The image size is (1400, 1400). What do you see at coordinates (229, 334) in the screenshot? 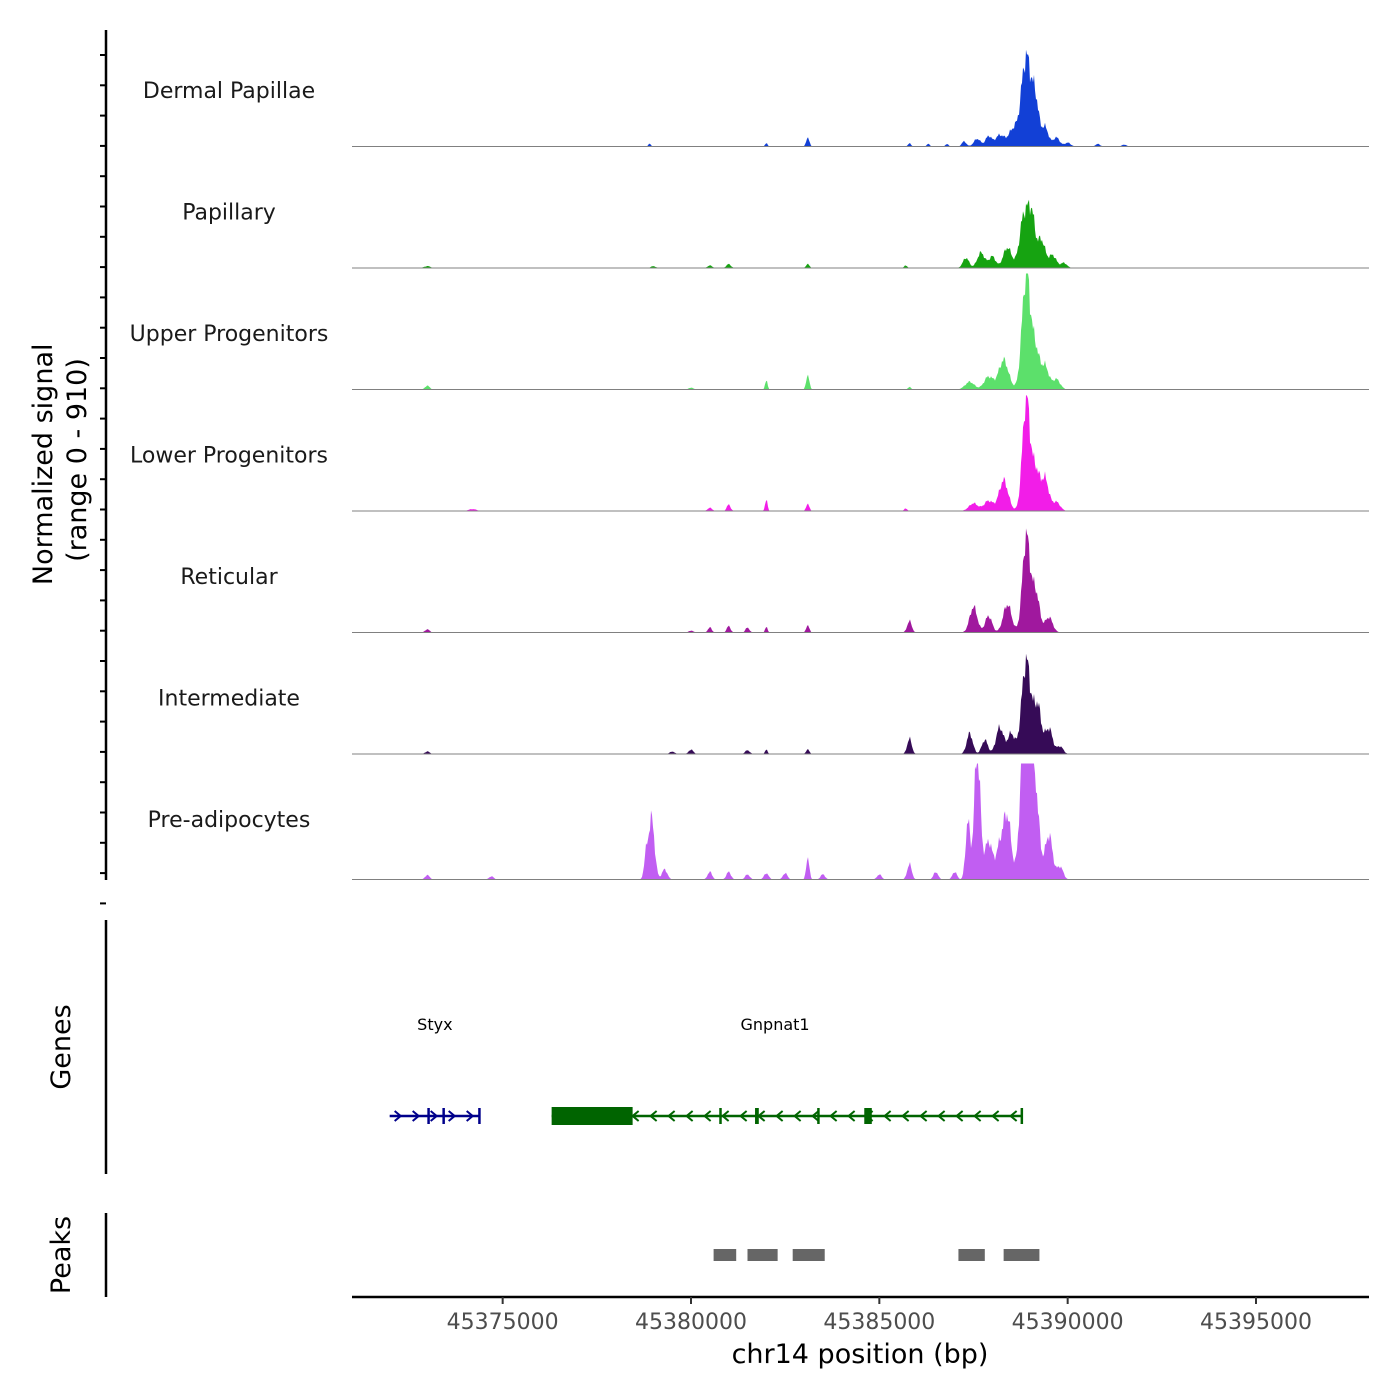
I see `track-label: Upper Progenitors` at bounding box center [229, 334].